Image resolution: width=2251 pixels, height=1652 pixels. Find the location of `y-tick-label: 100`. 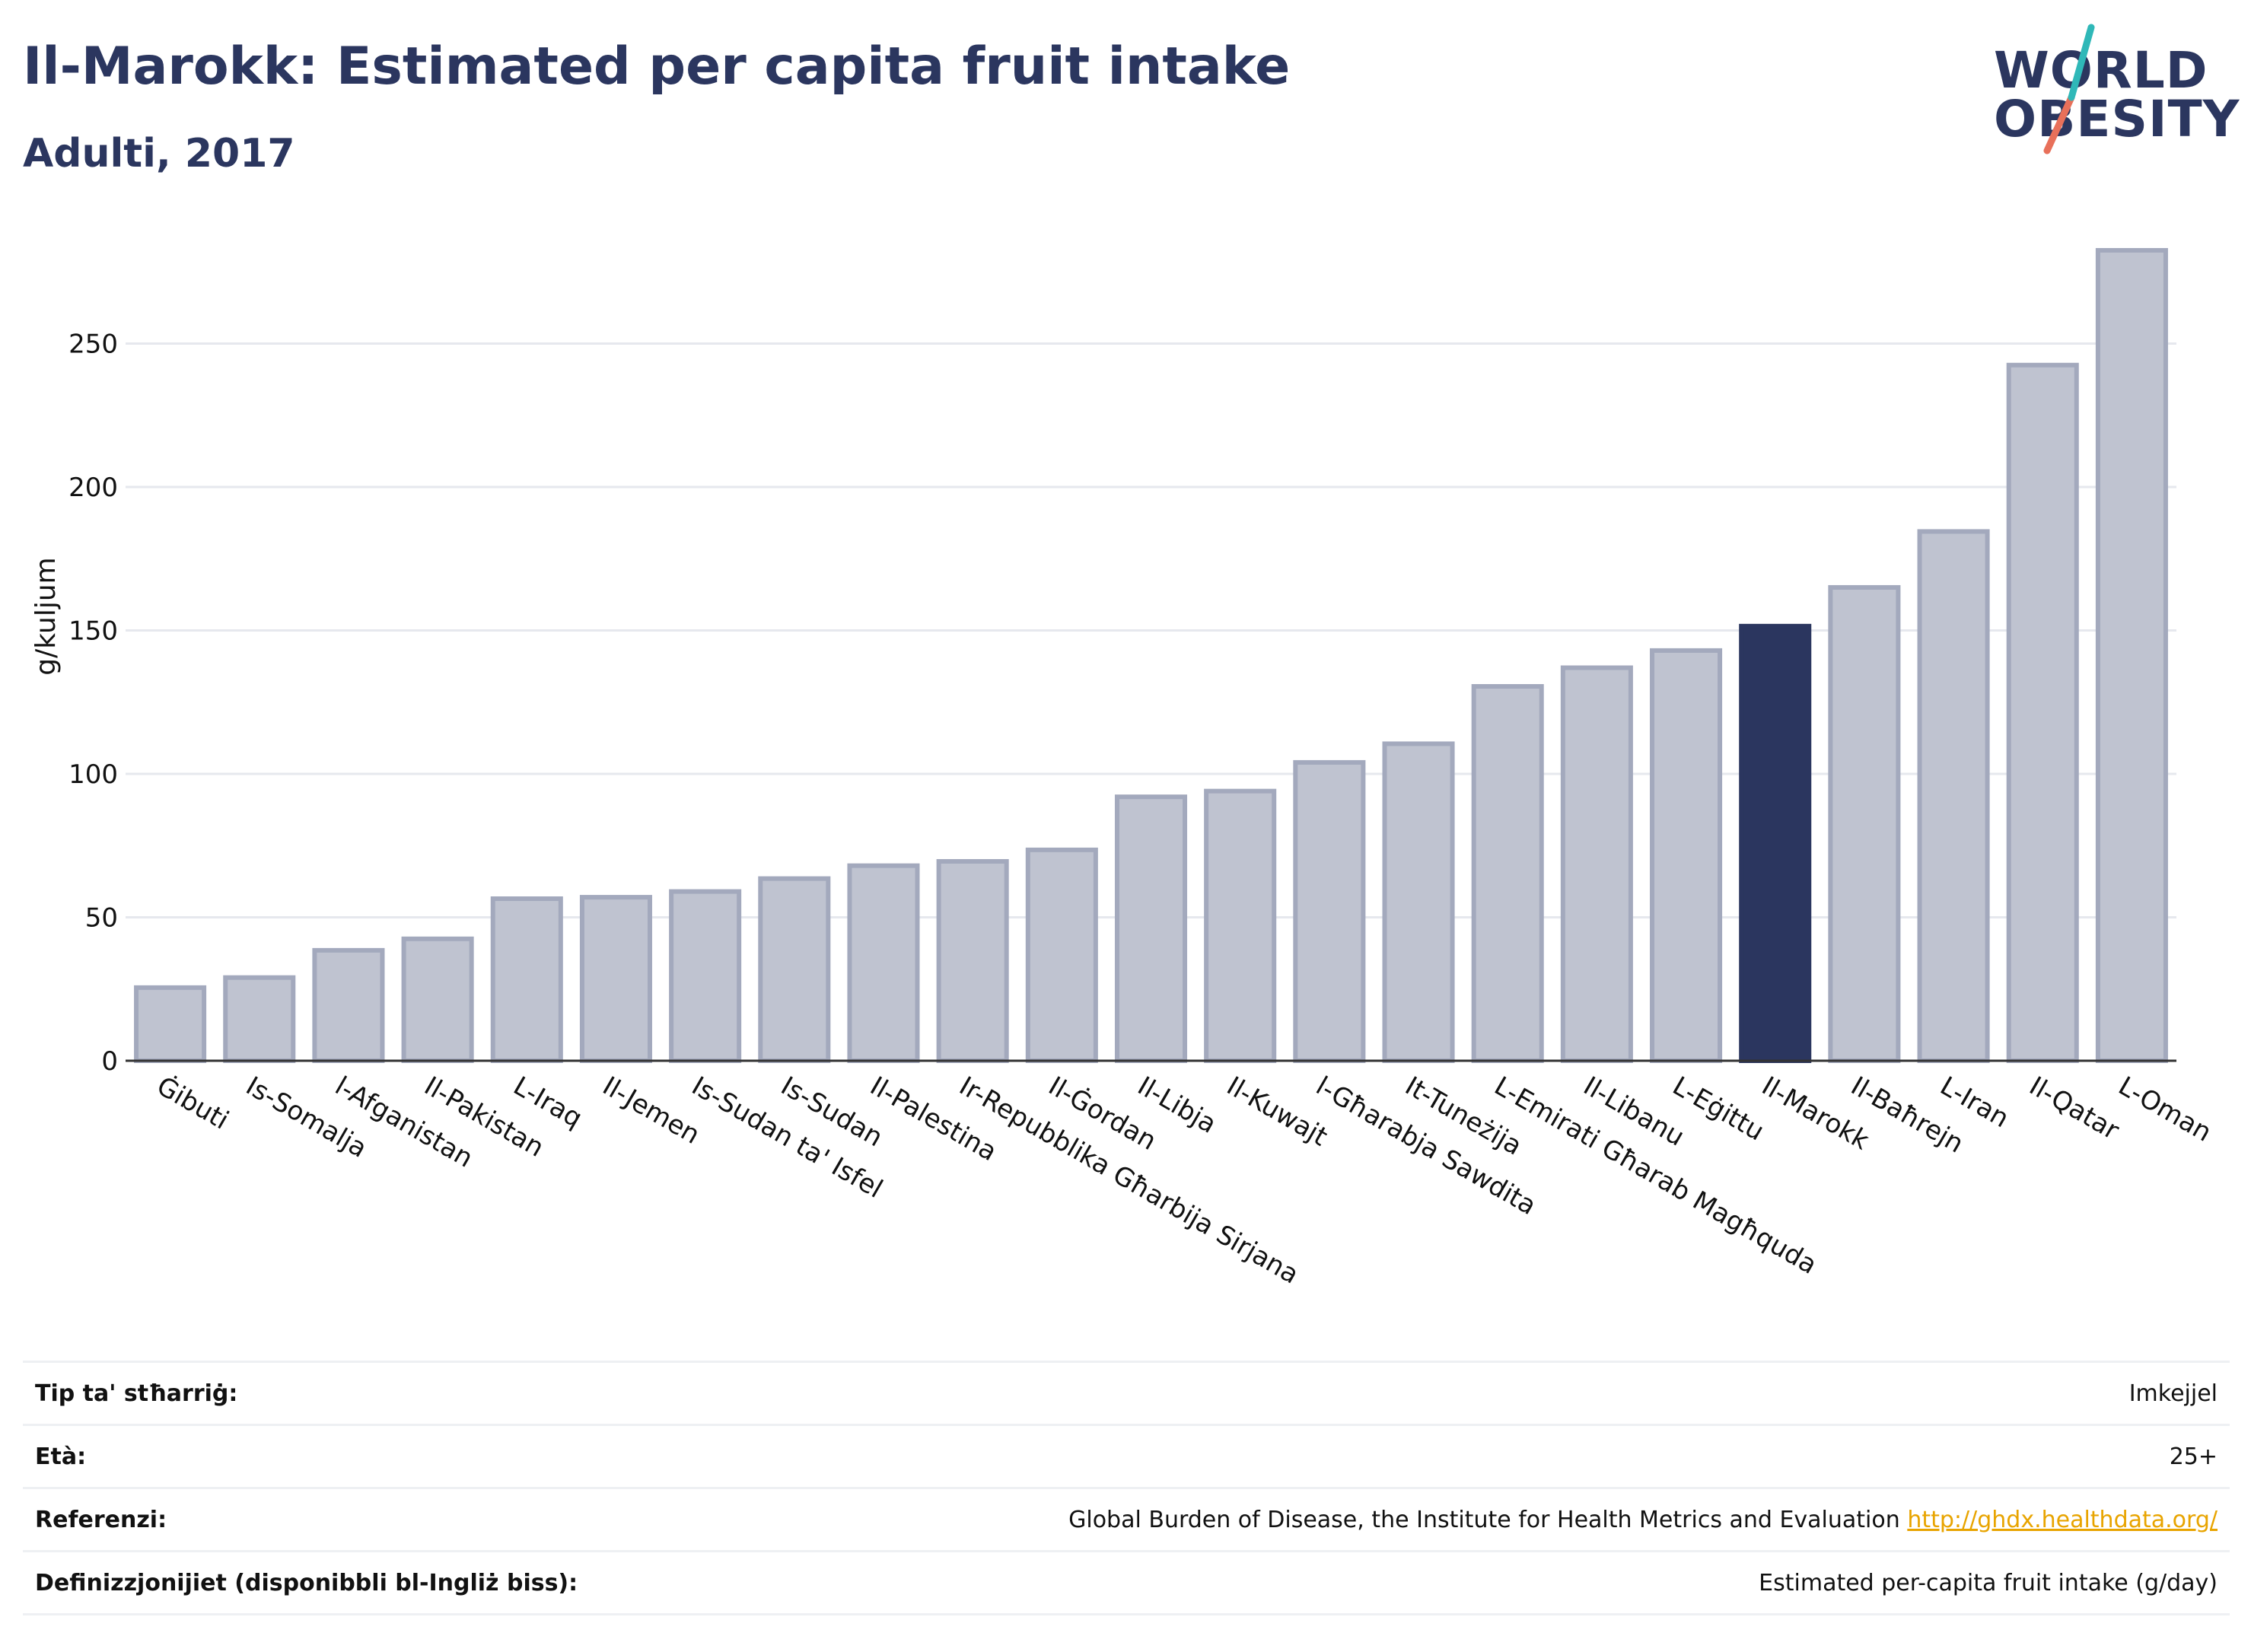

y-tick-label: 100 is located at coordinates (93, 774).